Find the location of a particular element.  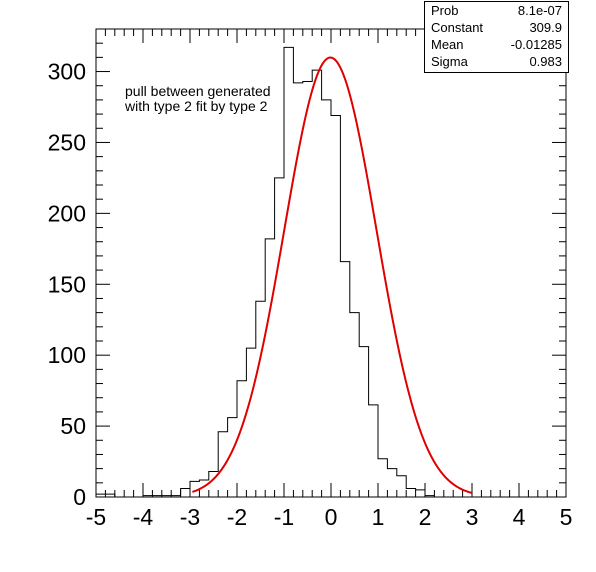

x-tick-label: 0 is located at coordinates (331, 517).